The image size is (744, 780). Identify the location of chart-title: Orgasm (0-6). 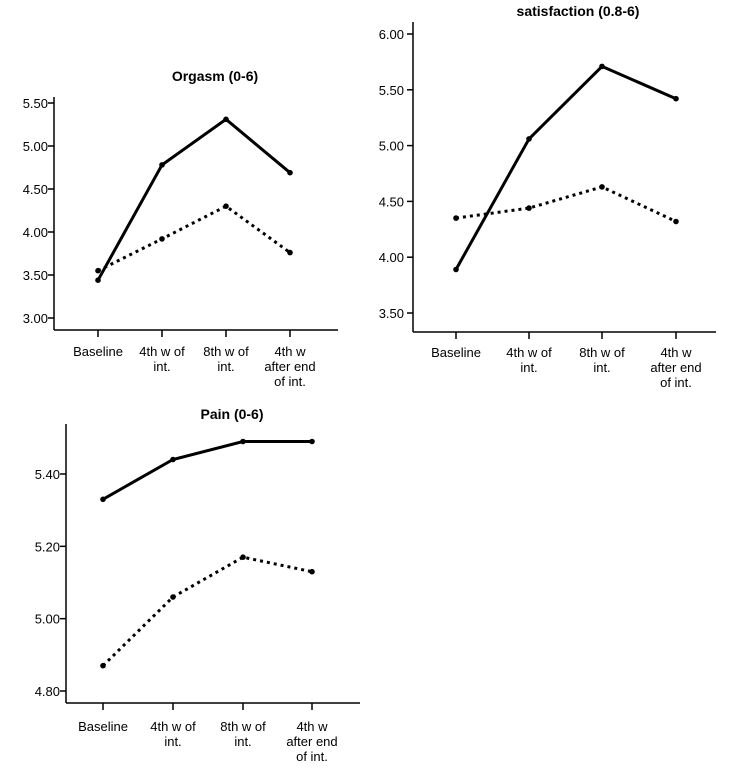
(215, 76).